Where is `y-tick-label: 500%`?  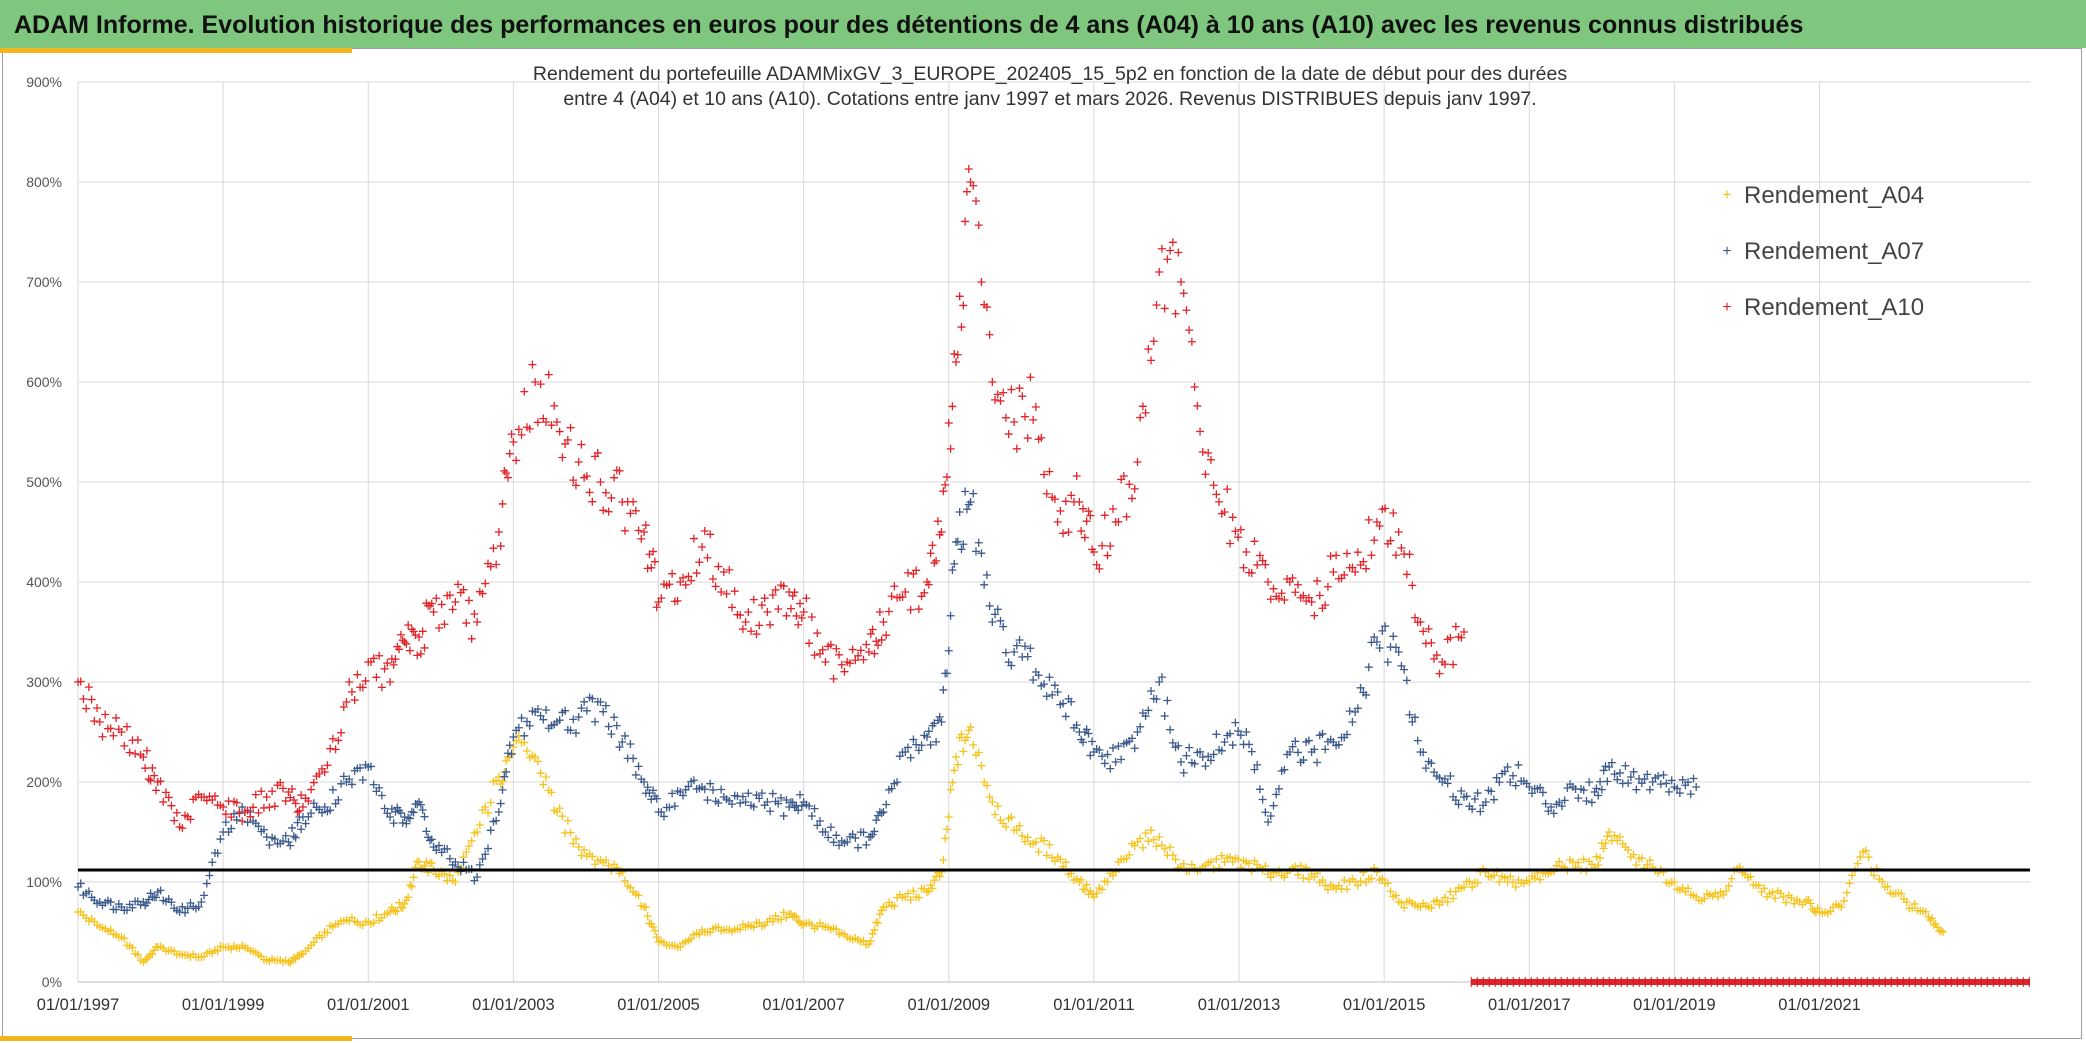
y-tick-label: 500% is located at coordinates (44, 482).